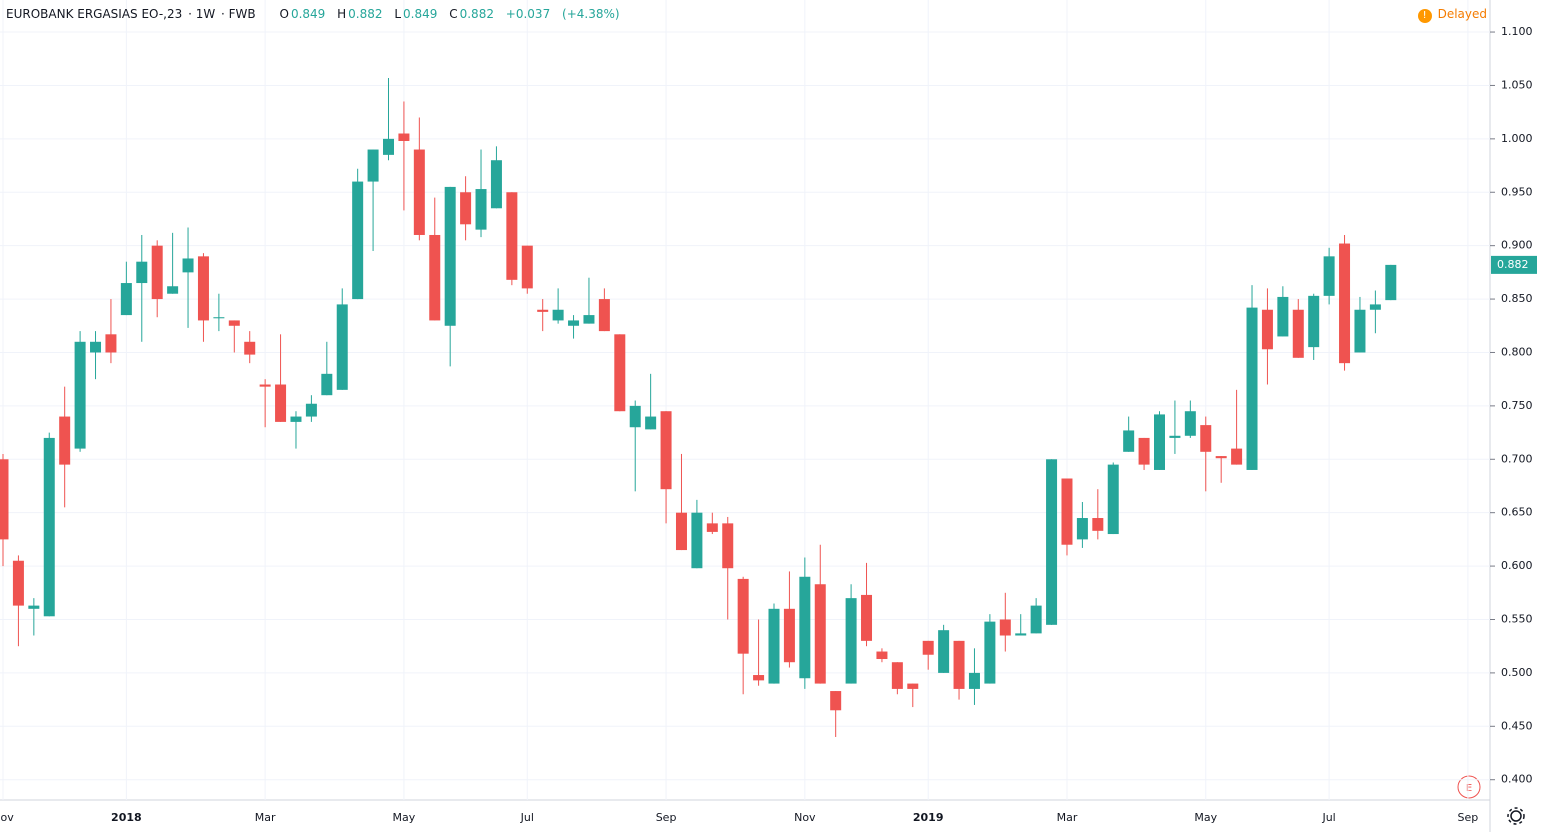 This screenshot has height=832, width=1543. Describe the element at coordinates (1517, 298) in the screenshot. I see `y-tick-label: 0.850` at that location.